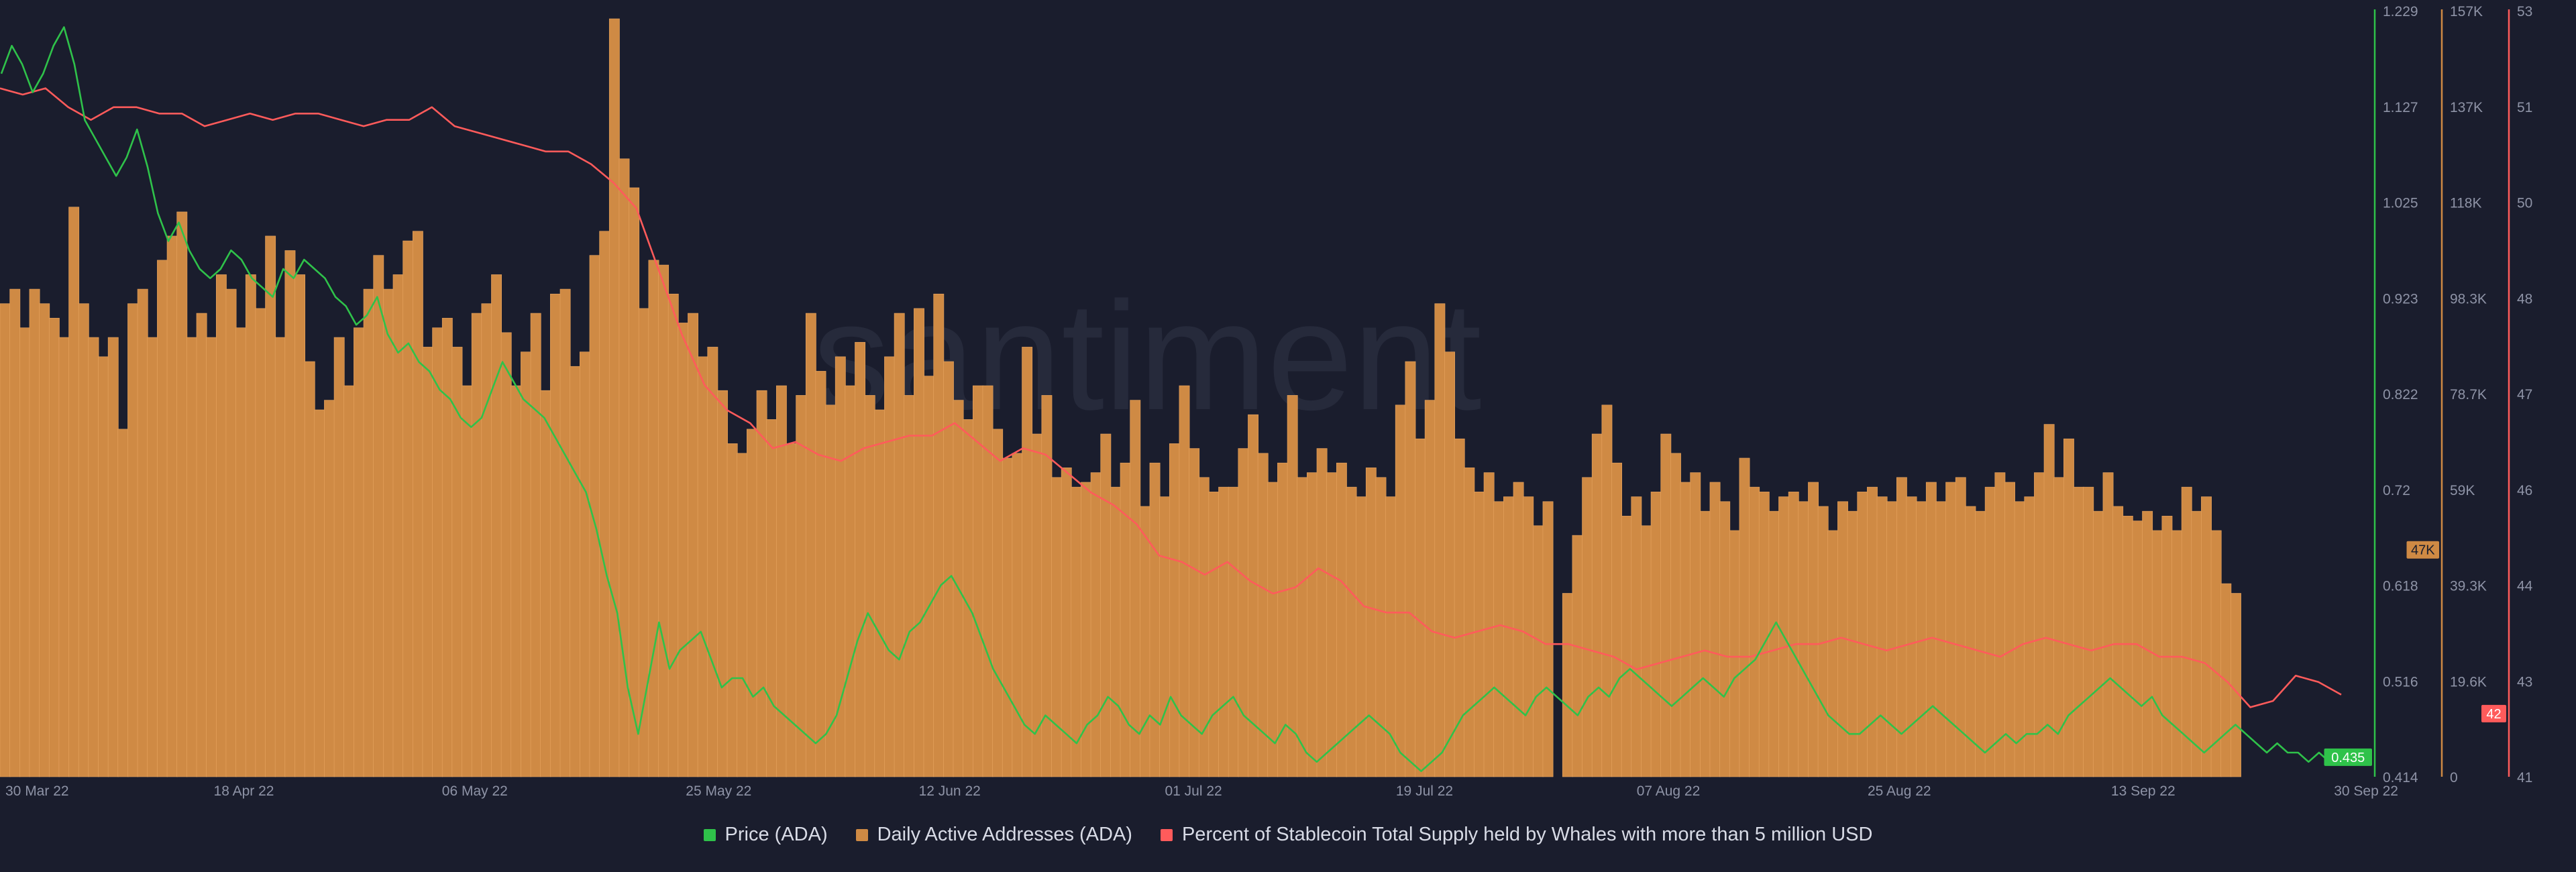 The image size is (2576, 872). Describe the element at coordinates (37, 791) in the screenshot. I see `x-tick-label: 30 Mar 22` at that location.